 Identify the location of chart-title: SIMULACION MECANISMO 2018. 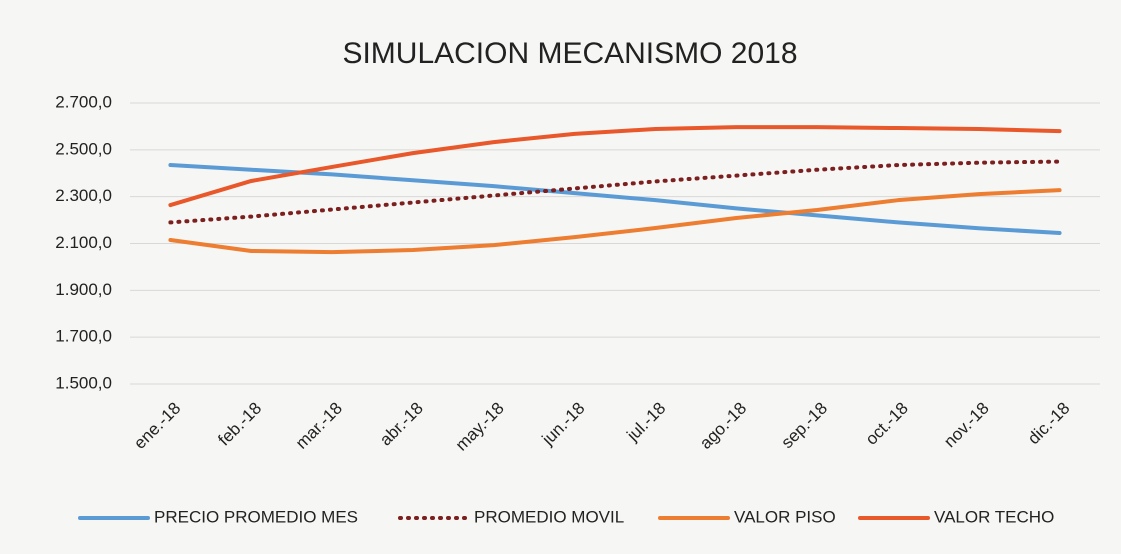
(569, 53).